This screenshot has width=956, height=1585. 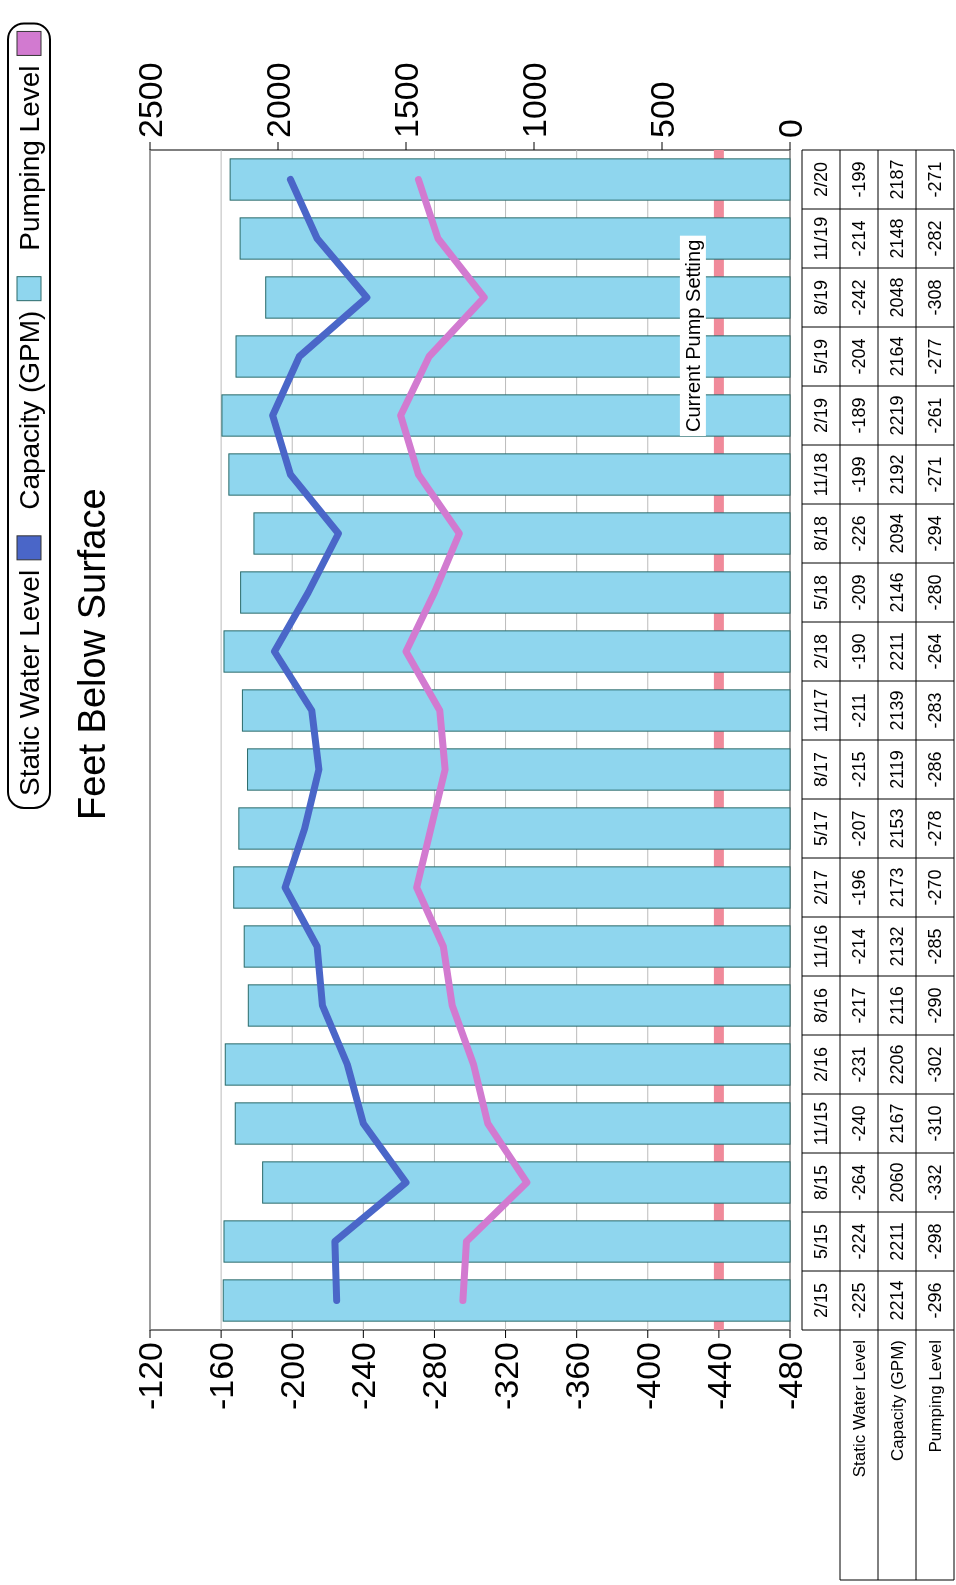 What do you see at coordinates (897, 887) in the screenshot?
I see `data-label: 2173` at bounding box center [897, 887].